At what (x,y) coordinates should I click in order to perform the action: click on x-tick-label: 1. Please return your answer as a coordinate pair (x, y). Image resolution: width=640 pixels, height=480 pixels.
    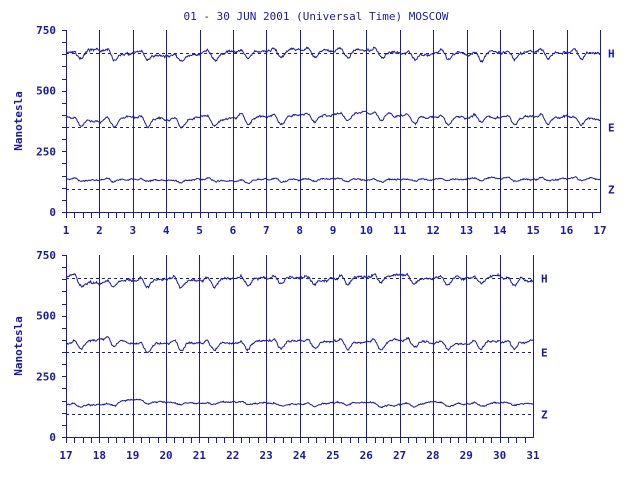
    Looking at the image, I should click on (66, 230).